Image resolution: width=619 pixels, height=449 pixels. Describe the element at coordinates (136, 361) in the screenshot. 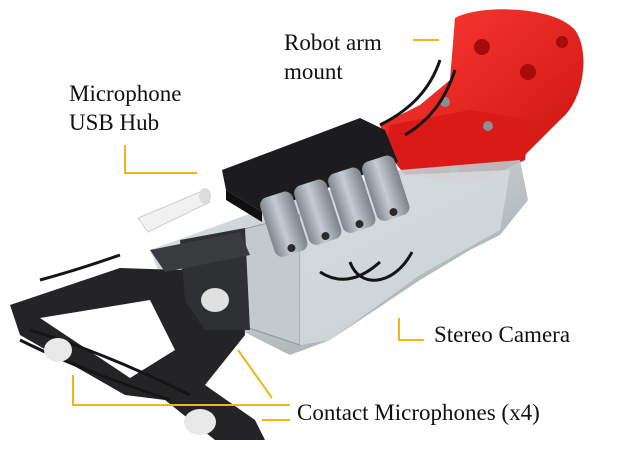

I see `contact-mic-pads` at that location.